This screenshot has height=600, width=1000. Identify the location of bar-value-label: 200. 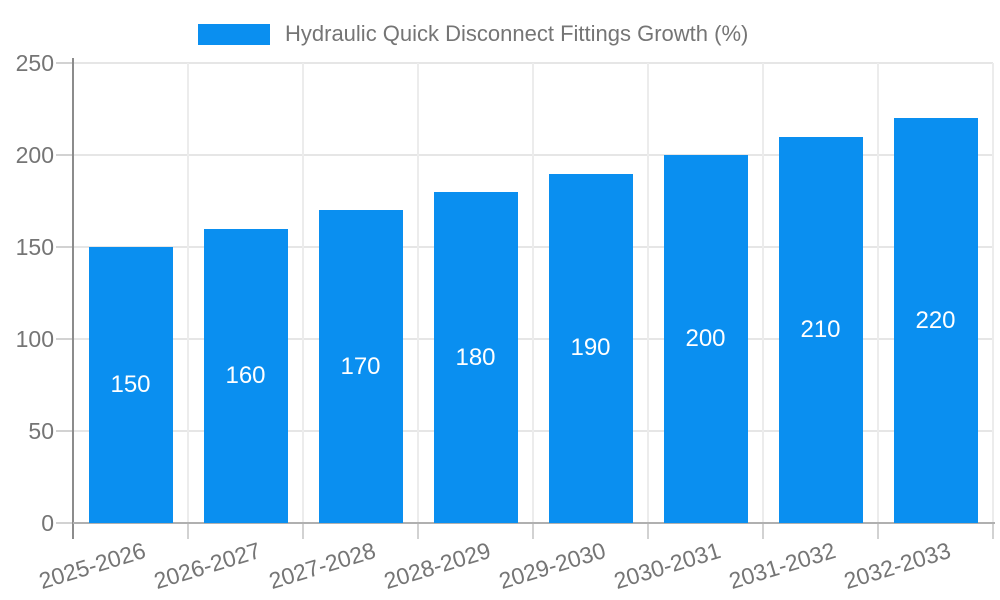
(705, 338).